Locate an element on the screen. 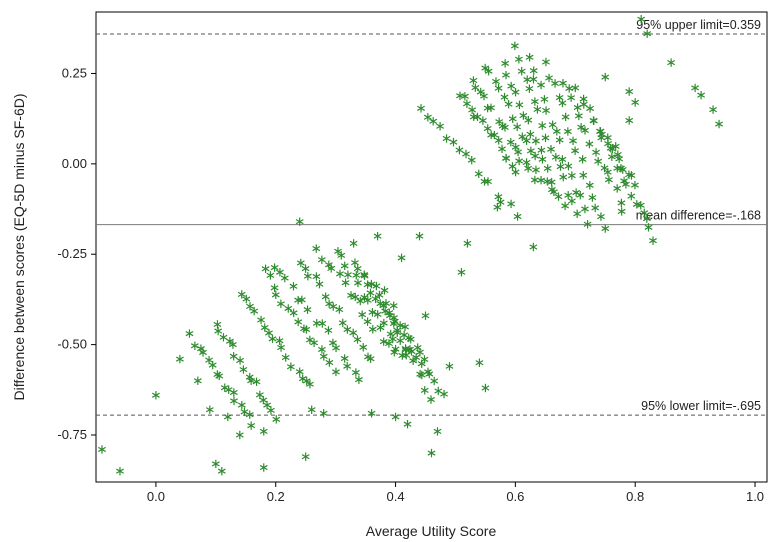 The height and width of the screenshot is (542, 769). y-tick-label: 0.00 is located at coordinates (74, 163).